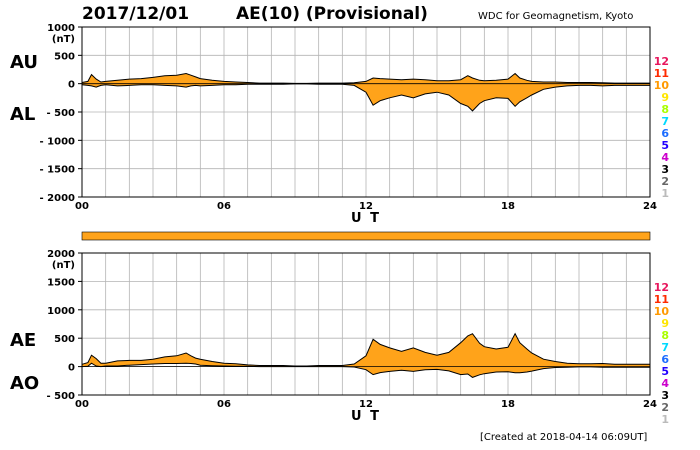 The image size is (700, 450). I want to click on ao-series-label: AO, so click(25, 383).